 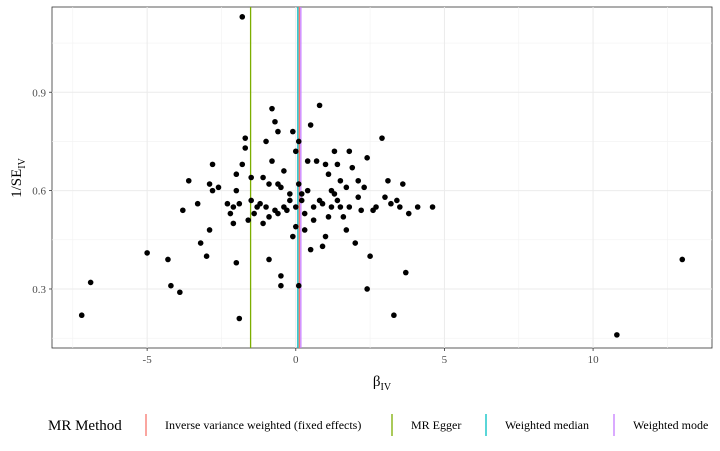 I want to click on y-tick-label: 0.9, so click(x=39, y=93).